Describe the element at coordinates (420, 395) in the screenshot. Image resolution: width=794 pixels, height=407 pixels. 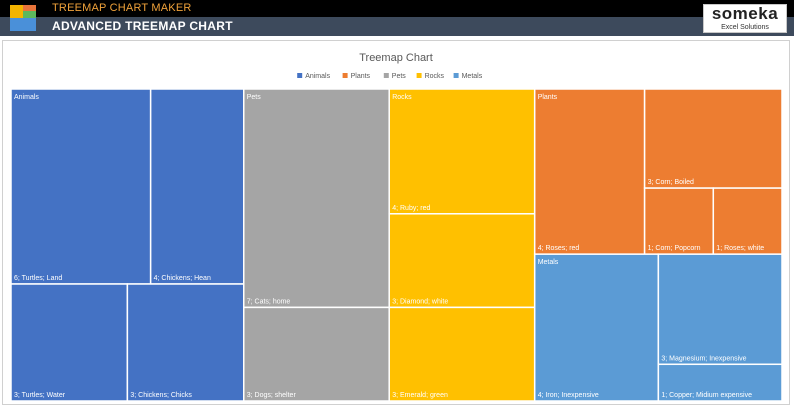
I see `cell-label-rocks-2: 3; Emerald; green` at that location.